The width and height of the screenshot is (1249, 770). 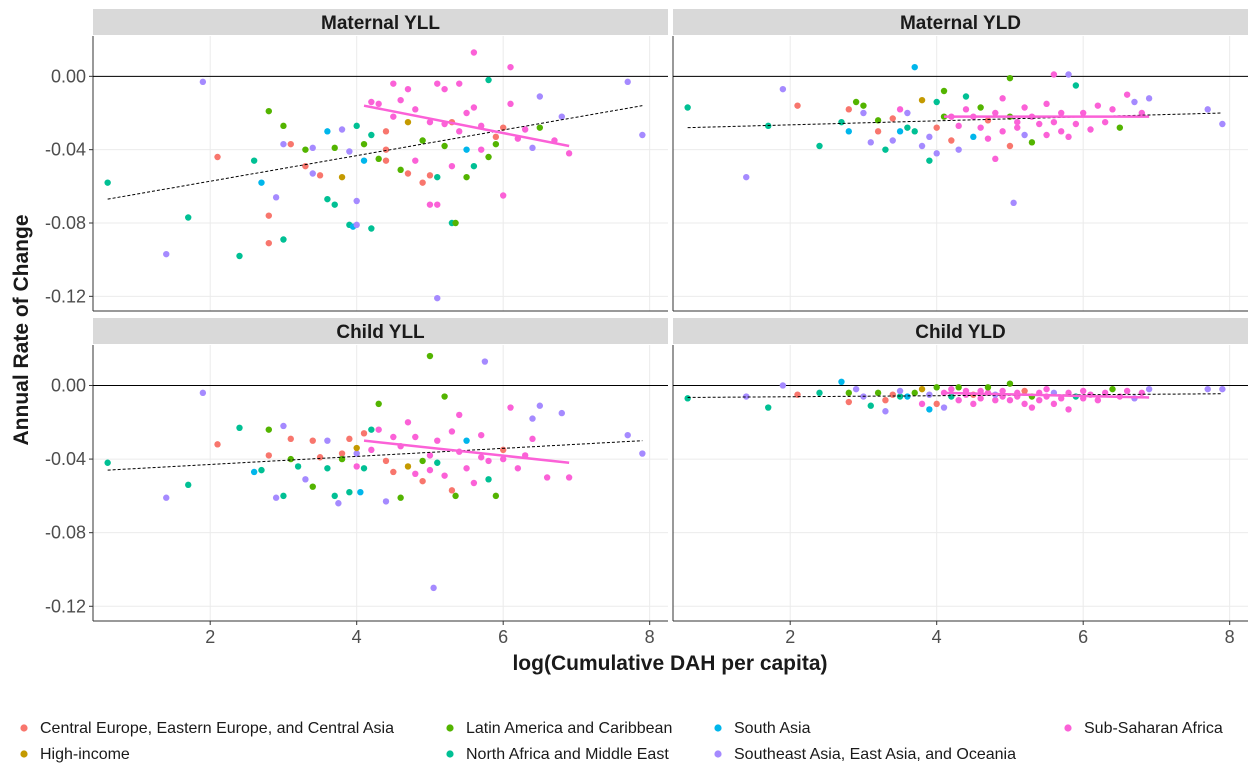 What do you see at coordinates (875, 754) in the screenshot?
I see `legend-label: Southeast Asia, East Asia, and Oceania` at bounding box center [875, 754].